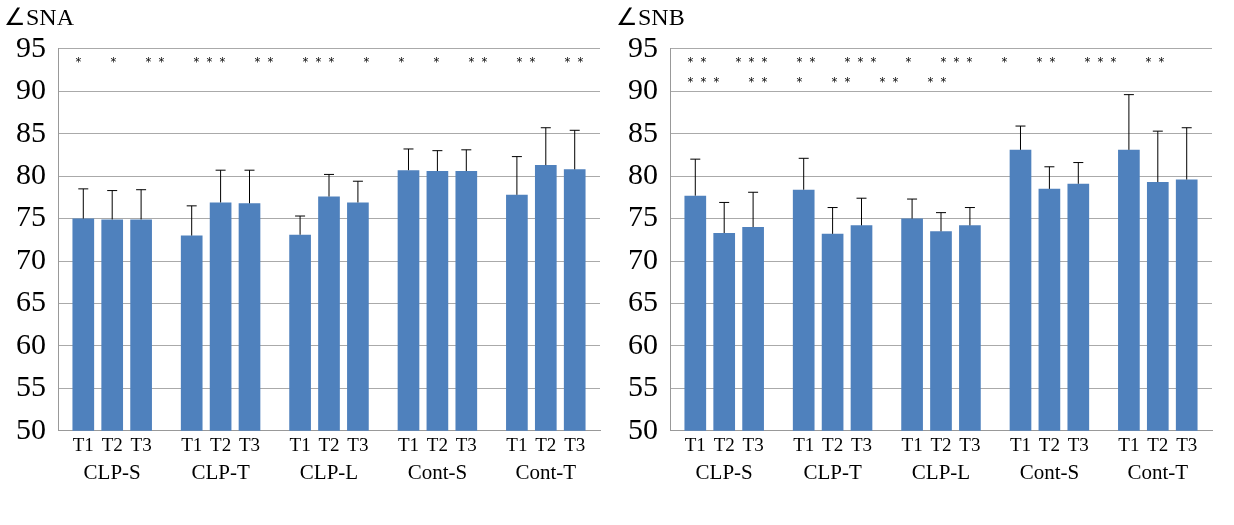 The width and height of the screenshot is (1234, 525). Describe the element at coordinates (650, 16) in the screenshot. I see `chart-title: ∠SNB` at that location.